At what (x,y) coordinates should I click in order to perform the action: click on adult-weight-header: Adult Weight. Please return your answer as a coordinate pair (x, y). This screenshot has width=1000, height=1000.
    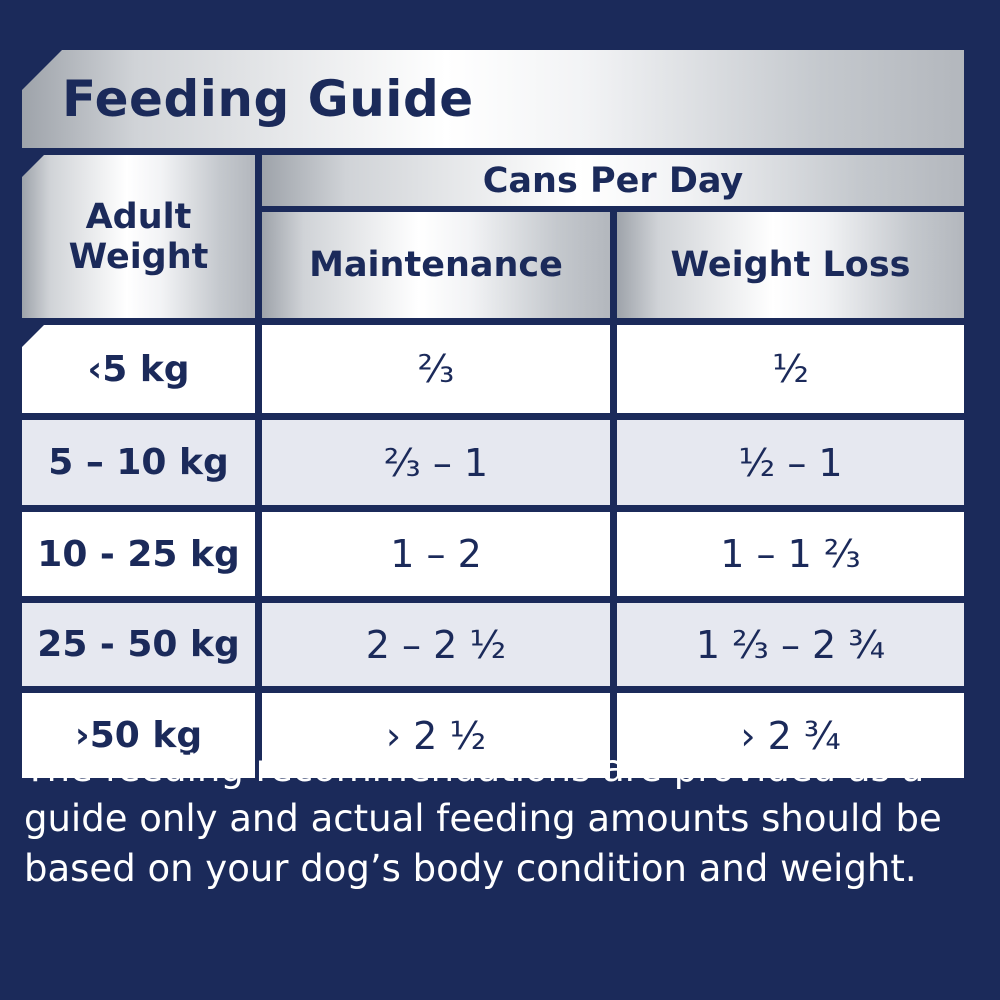
    Looking at the image, I should click on (138, 236).